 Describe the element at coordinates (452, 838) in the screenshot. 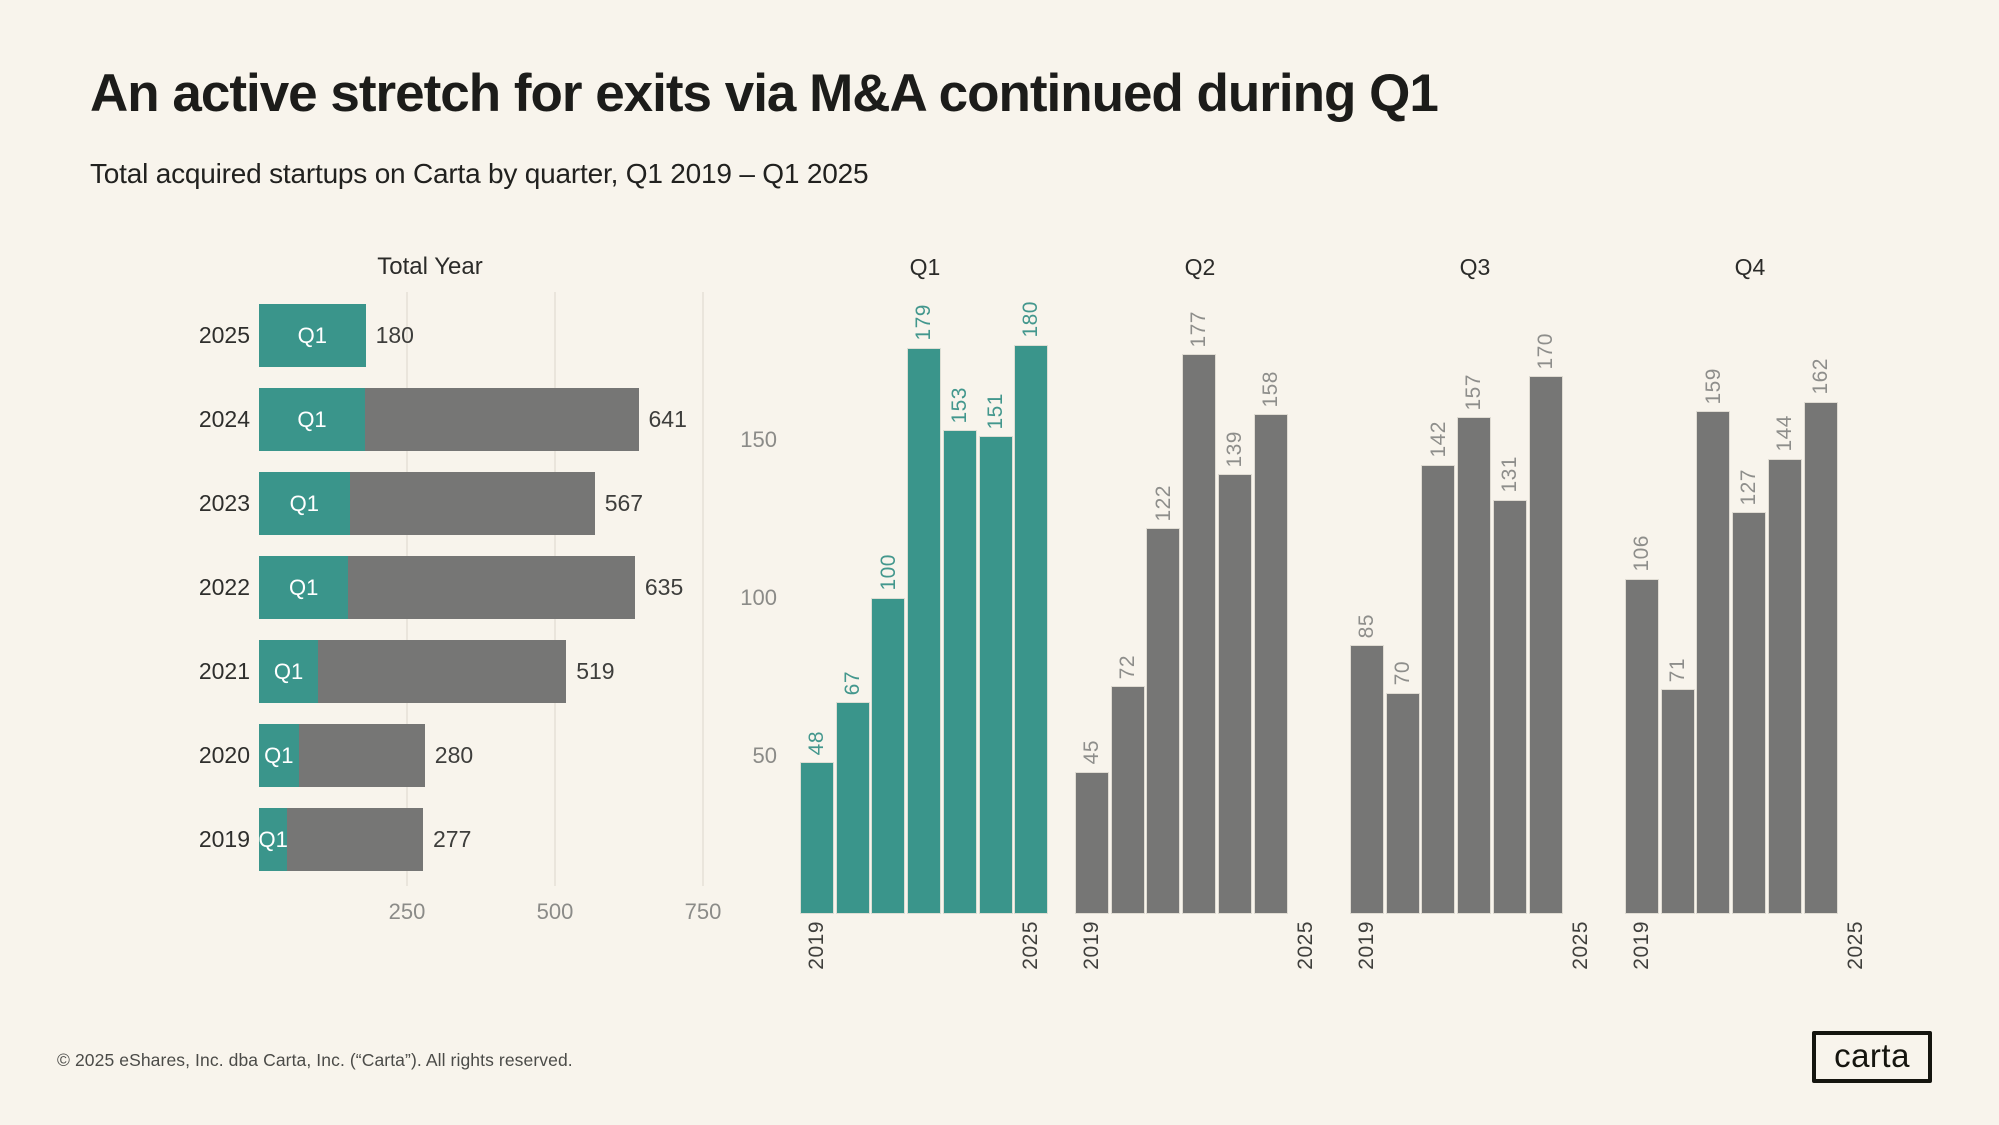

I see `total-value-label: 277` at that location.